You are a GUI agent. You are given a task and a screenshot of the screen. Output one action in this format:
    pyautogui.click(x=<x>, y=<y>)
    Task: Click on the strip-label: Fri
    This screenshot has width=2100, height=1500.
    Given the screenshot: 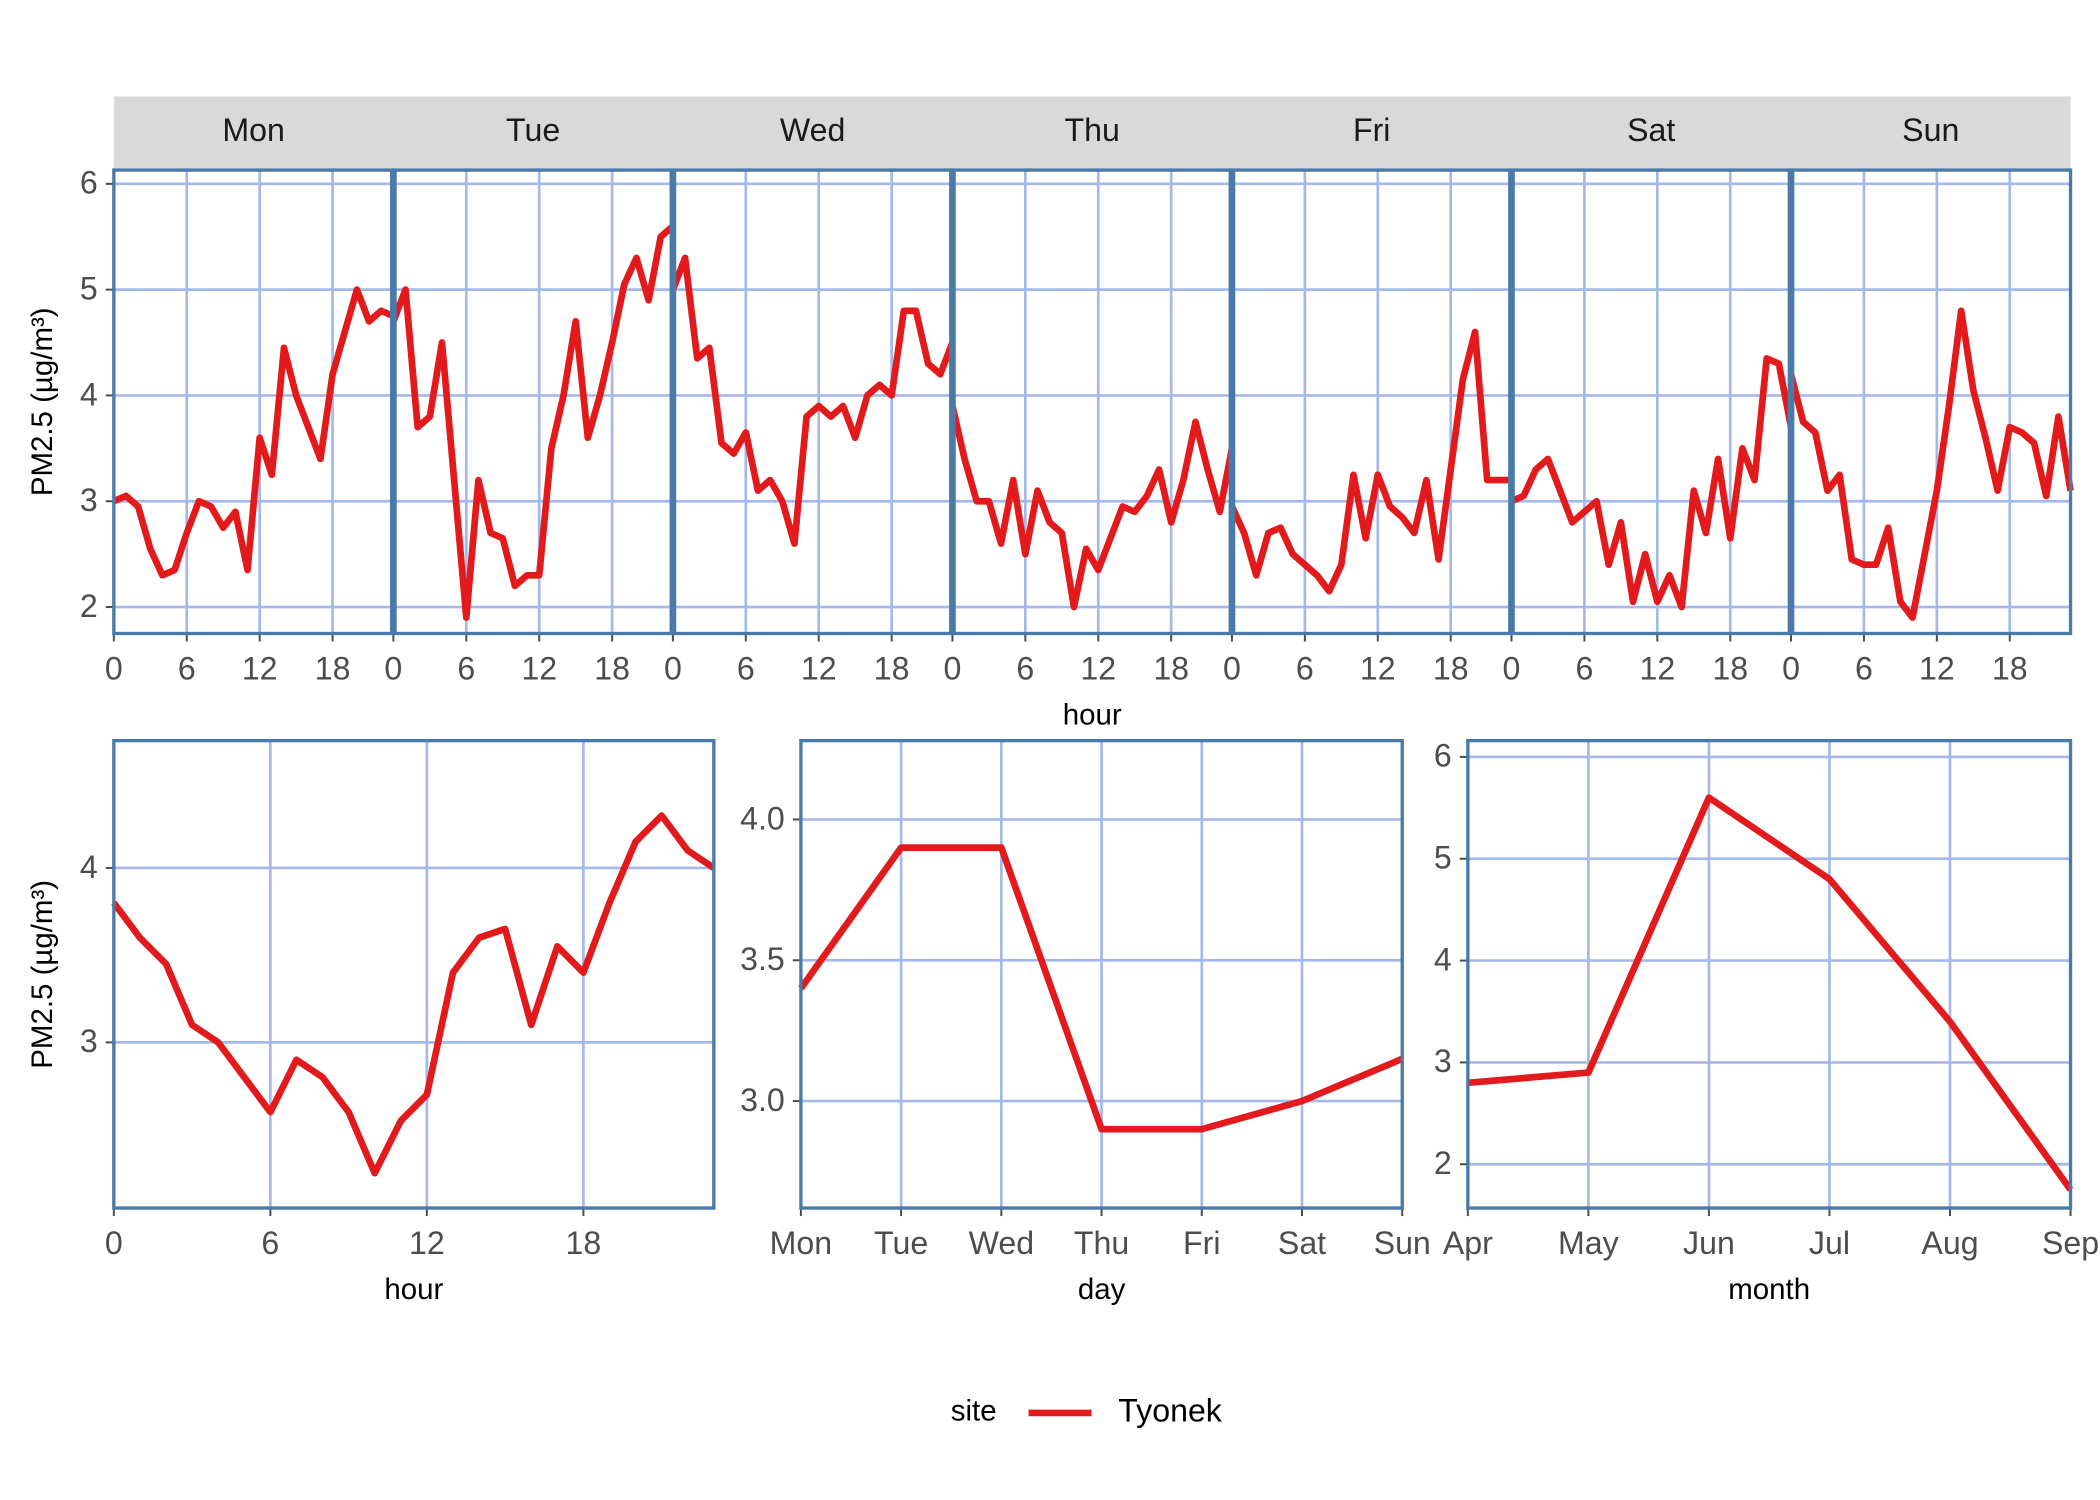 What is the action you would take?
    pyautogui.click(x=1371, y=130)
    